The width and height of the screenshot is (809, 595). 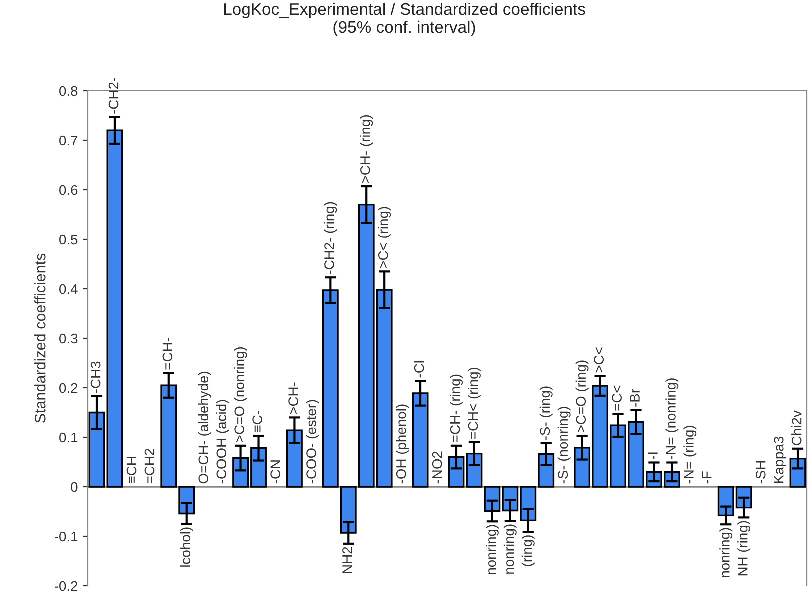 What do you see at coordinates (69, 91) in the screenshot?
I see `y-tick-label: 0.8` at bounding box center [69, 91].